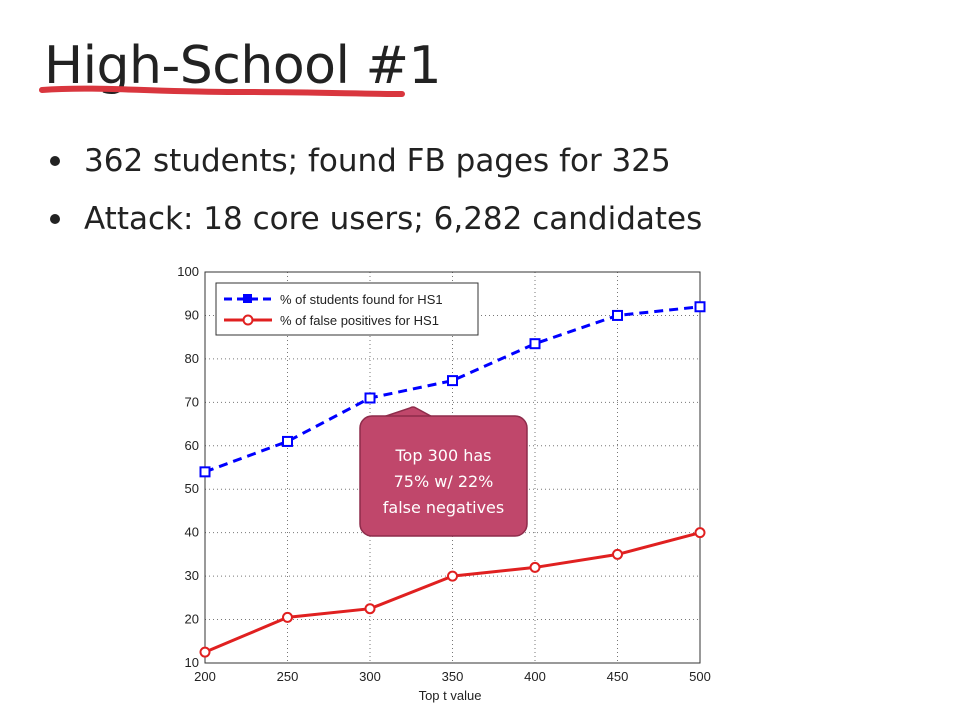 The height and width of the screenshot is (720, 960). Describe the element at coordinates (443, 507) in the screenshot. I see `callout-line-3: false negatives` at that location.